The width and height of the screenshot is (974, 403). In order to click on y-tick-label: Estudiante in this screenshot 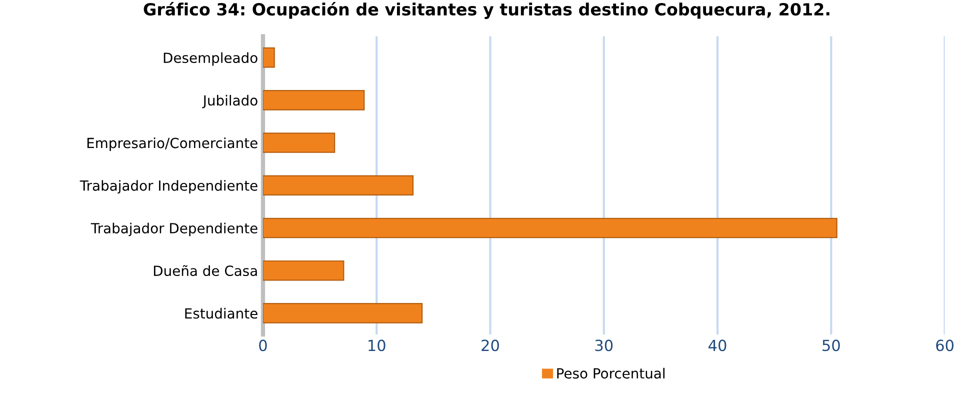, I will do `click(221, 313)`.